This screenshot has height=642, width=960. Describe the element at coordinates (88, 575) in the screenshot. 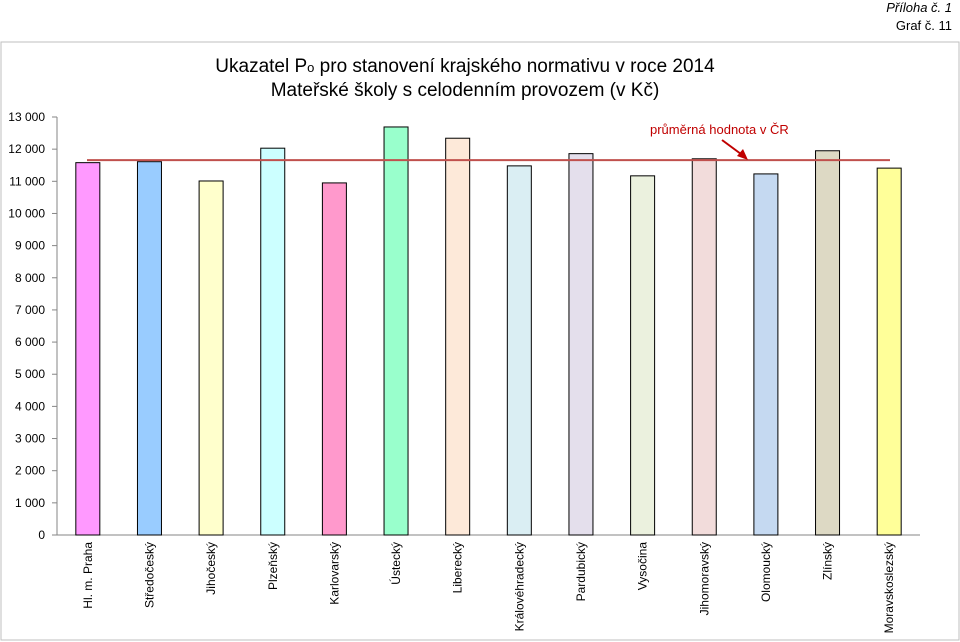

I see `x-category-label: Hl. m. Praha` at that location.